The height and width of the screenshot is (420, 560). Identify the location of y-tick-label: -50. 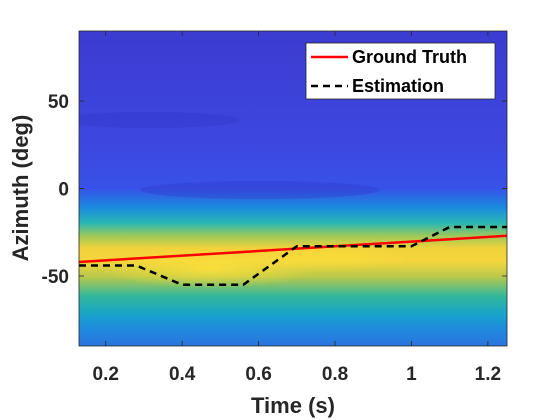
(55, 277).